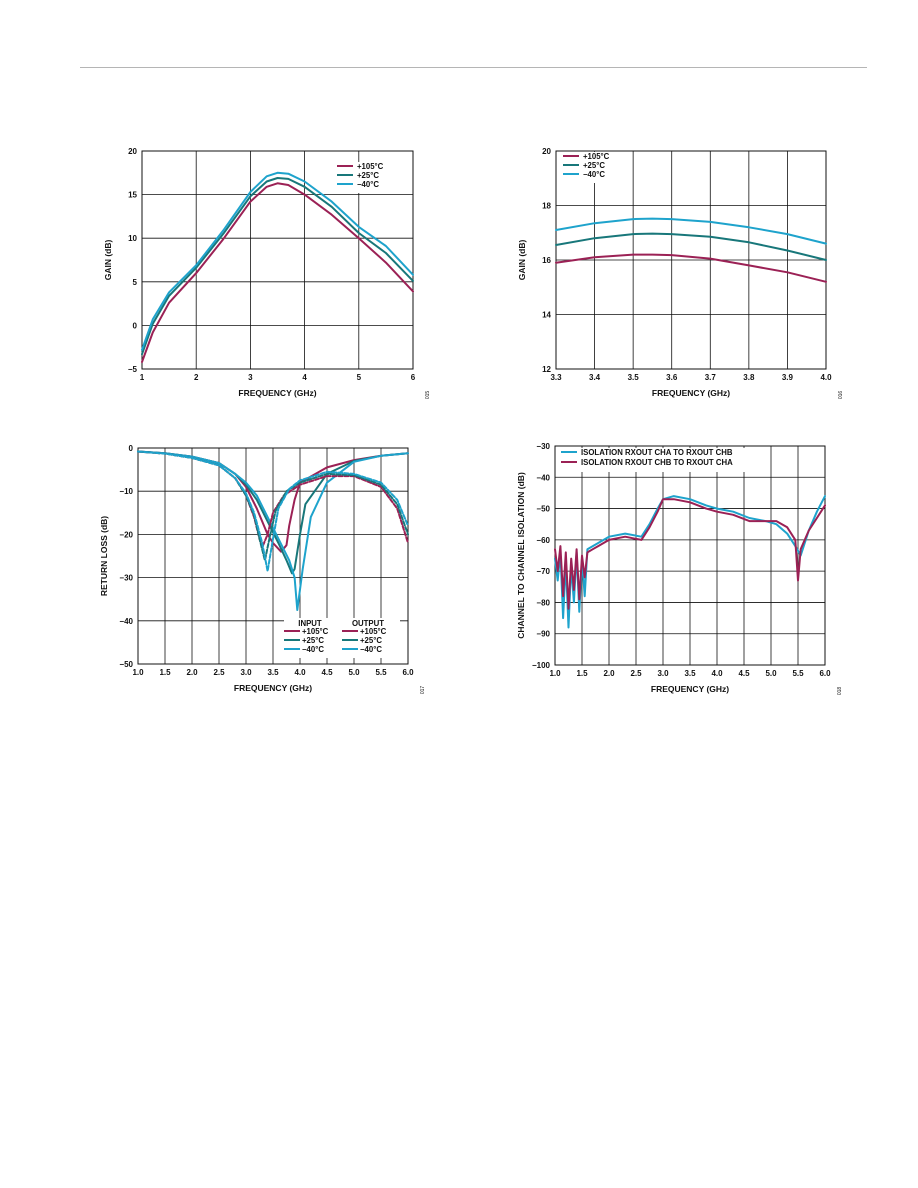 Image resolution: width=918 pixels, height=1188 pixels. What do you see at coordinates (196, 377) in the screenshot?
I see `gain-wide-xtick-label: 2` at bounding box center [196, 377].